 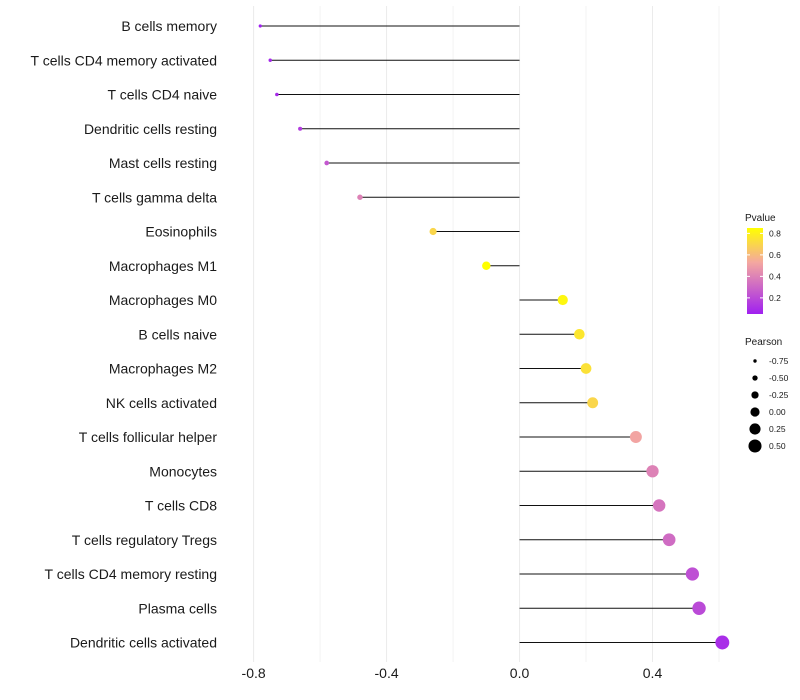 I want to click on x-tick-label: -0.8, so click(x=254, y=673).